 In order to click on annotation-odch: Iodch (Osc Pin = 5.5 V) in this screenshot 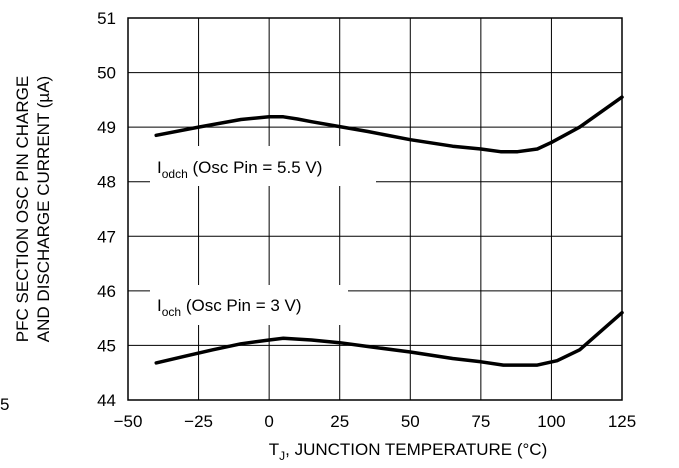, I will do `click(239, 169)`.